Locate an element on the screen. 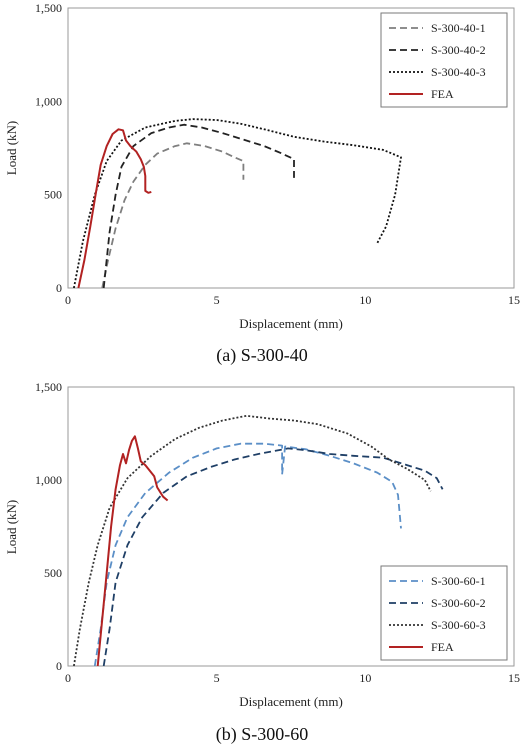 The width and height of the screenshot is (523, 750). series-a is located at coordinates (237, 203).